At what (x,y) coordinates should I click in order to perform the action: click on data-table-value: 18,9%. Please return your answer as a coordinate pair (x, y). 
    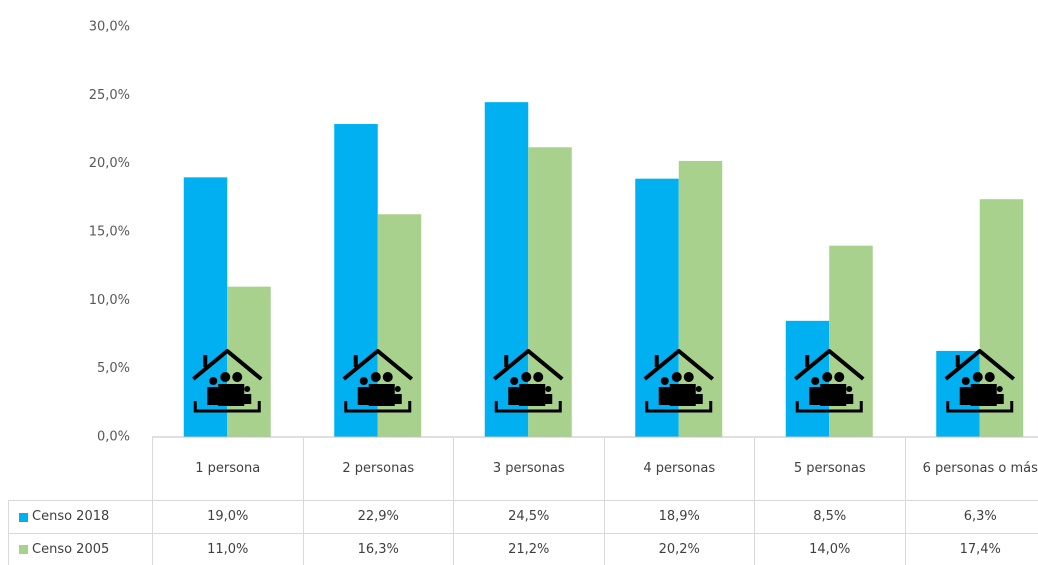
    Looking at the image, I should click on (678, 516).